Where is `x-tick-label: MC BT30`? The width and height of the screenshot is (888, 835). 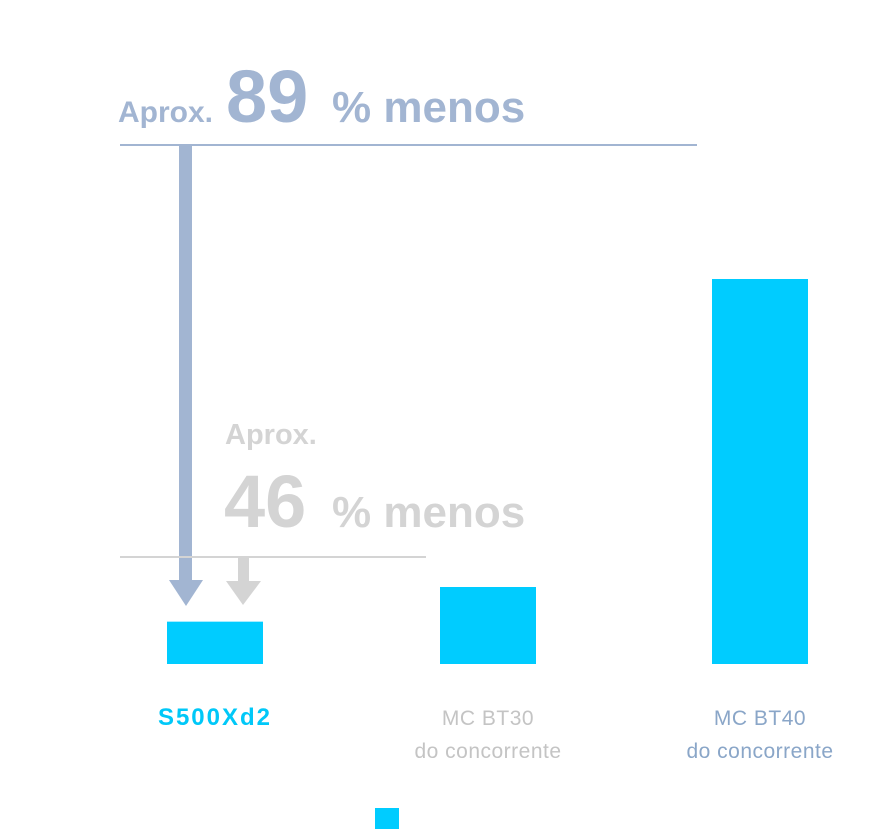
x-tick-label: MC BT30 is located at coordinates (488, 718).